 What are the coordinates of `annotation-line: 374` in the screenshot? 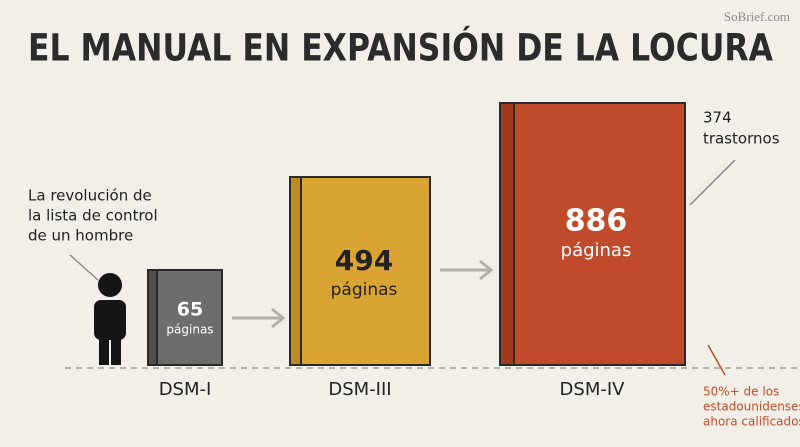 It's located at (717, 118).